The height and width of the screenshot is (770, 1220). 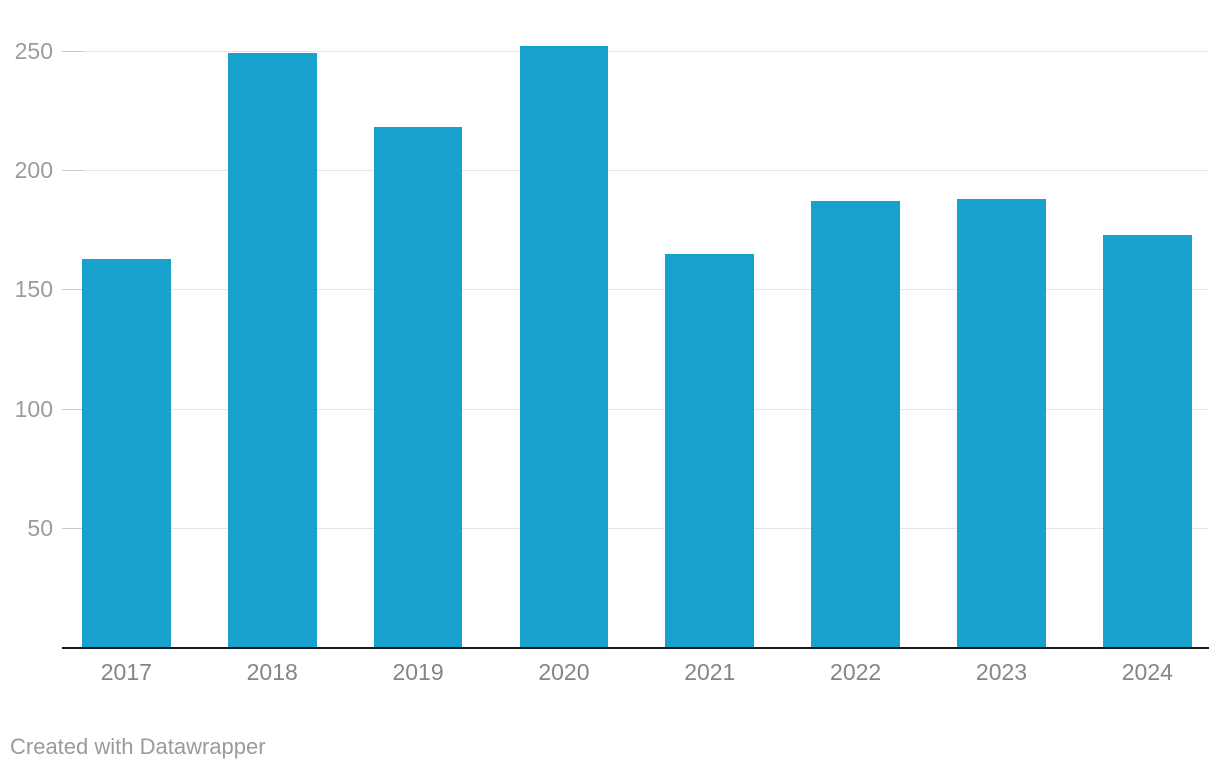 What do you see at coordinates (33, 408) in the screenshot?
I see `y-axis-label-100: 100` at bounding box center [33, 408].